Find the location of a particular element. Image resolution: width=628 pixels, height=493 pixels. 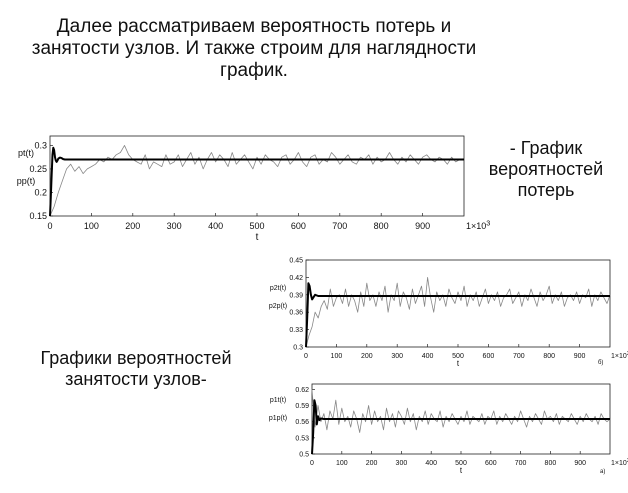

y-tick-label: 0.33 is located at coordinates (296, 330).